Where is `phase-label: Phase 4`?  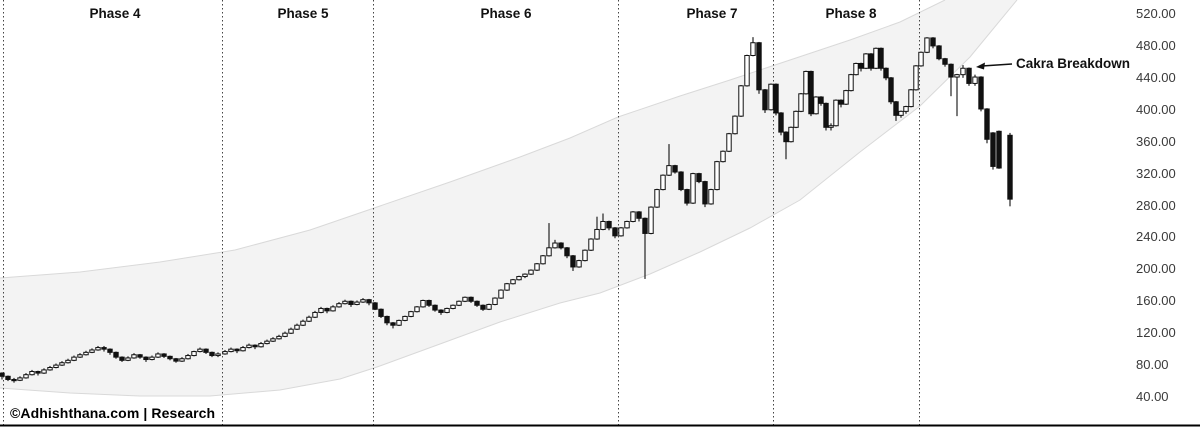
phase-label: Phase 4 is located at coordinates (115, 13).